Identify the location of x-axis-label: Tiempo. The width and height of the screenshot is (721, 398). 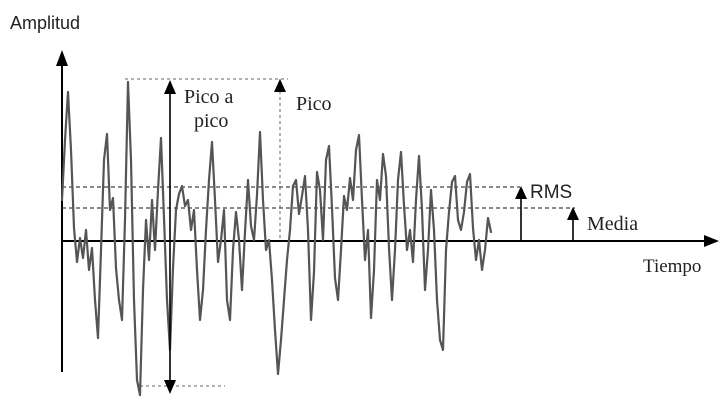
(672, 266).